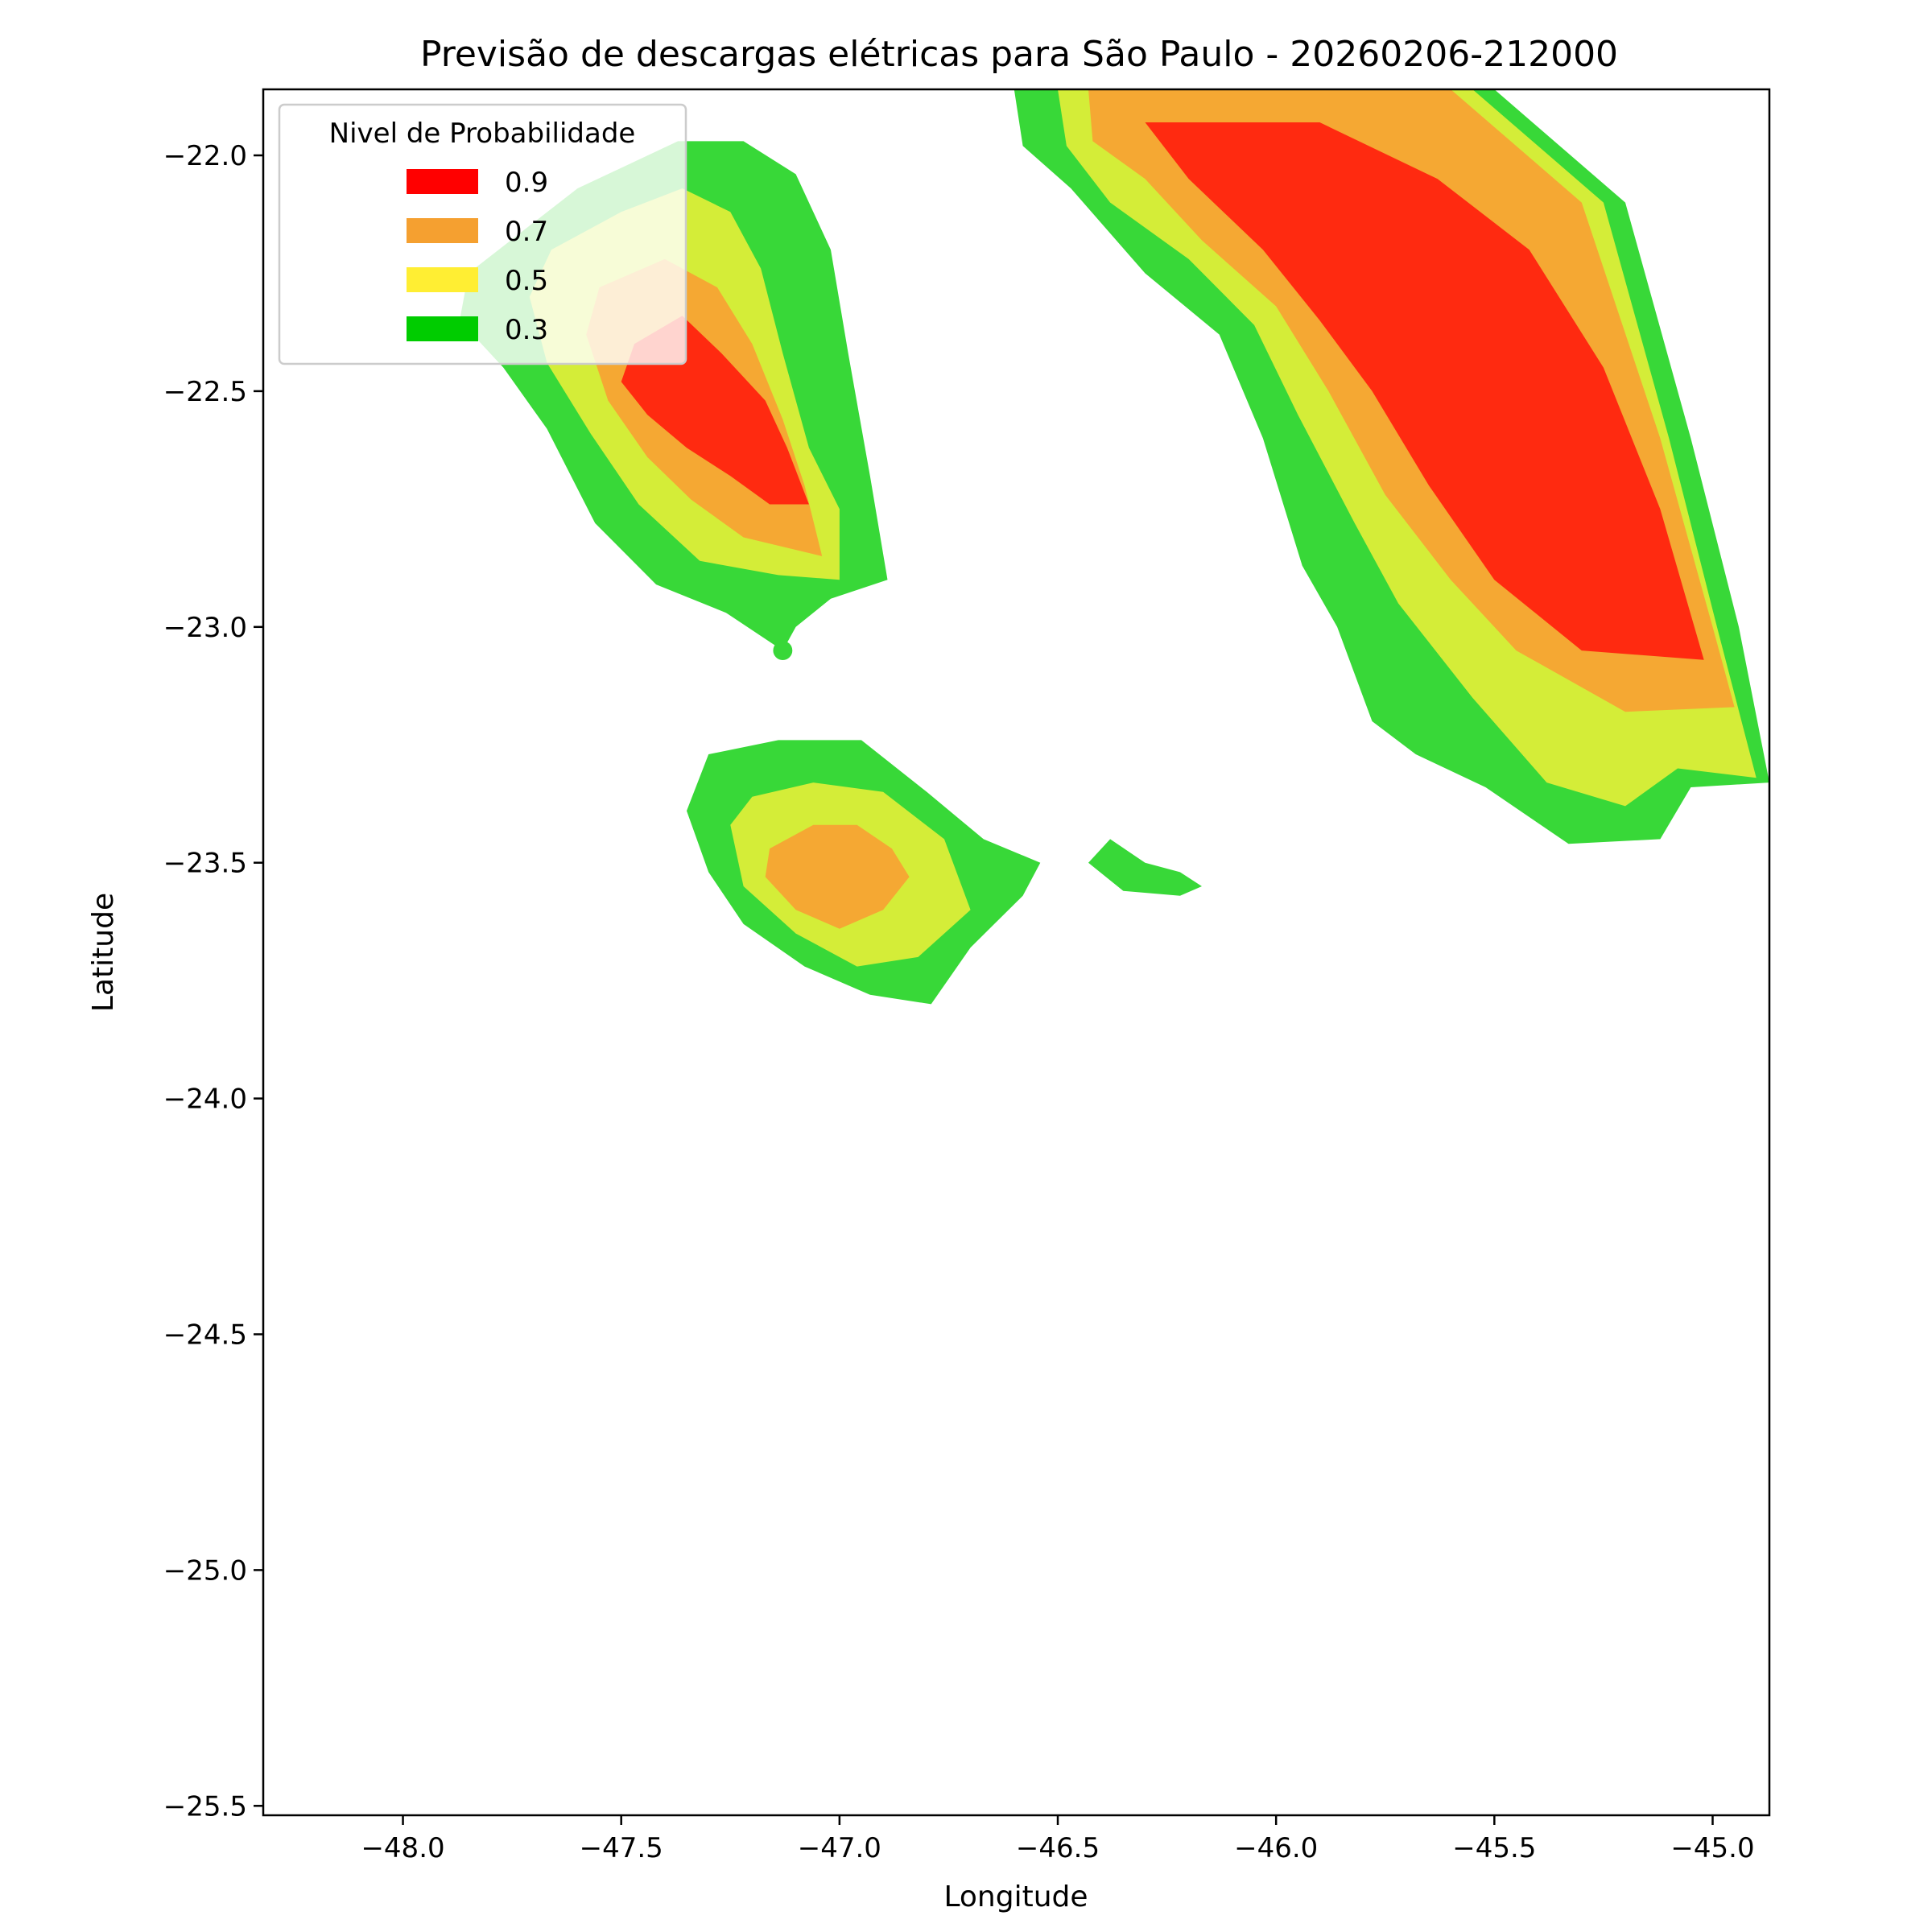  Describe the element at coordinates (526, 183) in the screenshot. I see `legend-label: 0.9` at that location.